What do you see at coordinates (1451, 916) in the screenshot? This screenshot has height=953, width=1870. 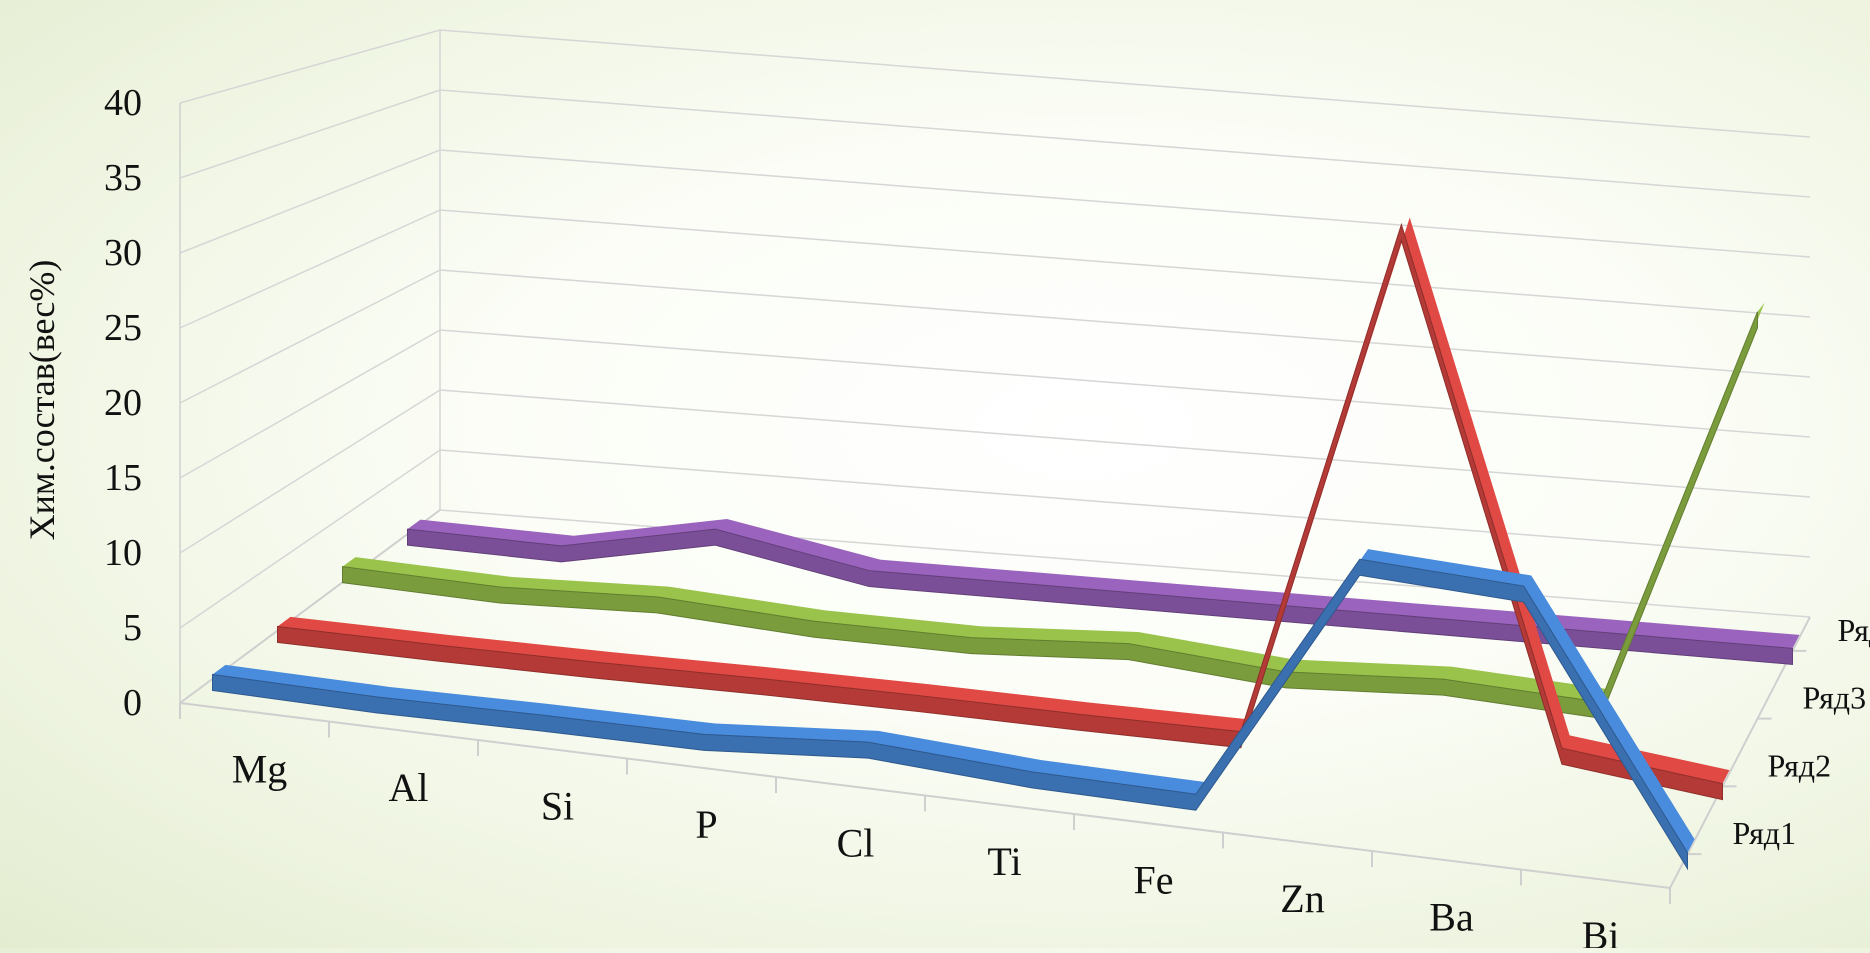 I see `x-tick-label: Ba` at bounding box center [1451, 916].